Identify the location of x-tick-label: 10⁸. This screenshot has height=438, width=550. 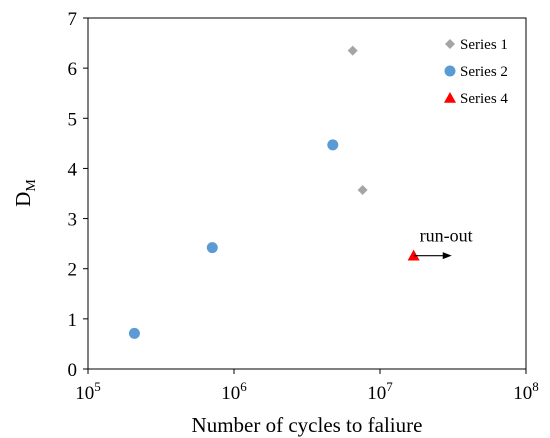
(526, 391).